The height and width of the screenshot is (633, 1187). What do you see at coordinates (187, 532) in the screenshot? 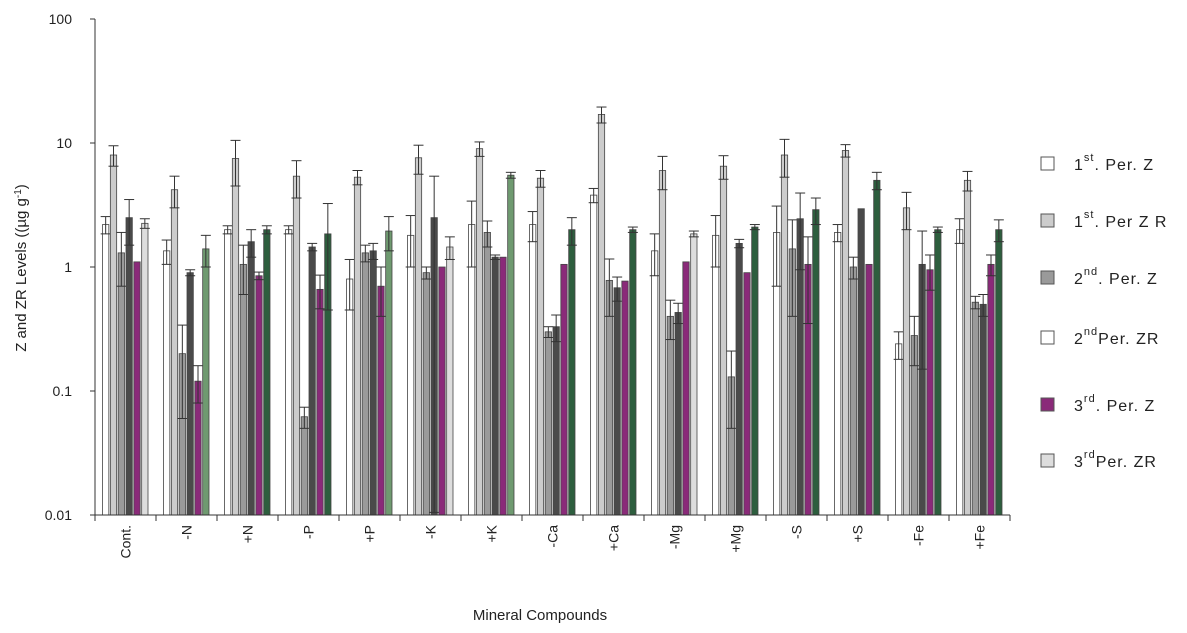
I see `x-tick-label: -N` at bounding box center [187, 532].